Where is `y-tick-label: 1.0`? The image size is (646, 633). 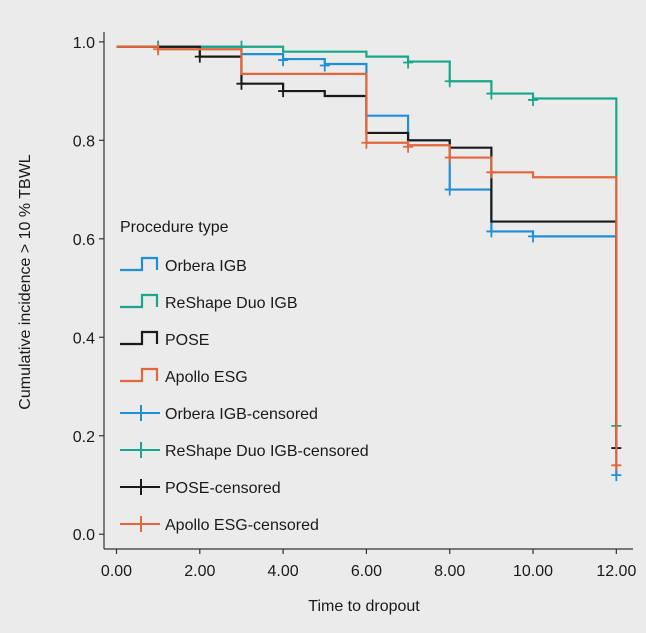
y-tick-label: 1.0 is located at coordinates (84, 43).